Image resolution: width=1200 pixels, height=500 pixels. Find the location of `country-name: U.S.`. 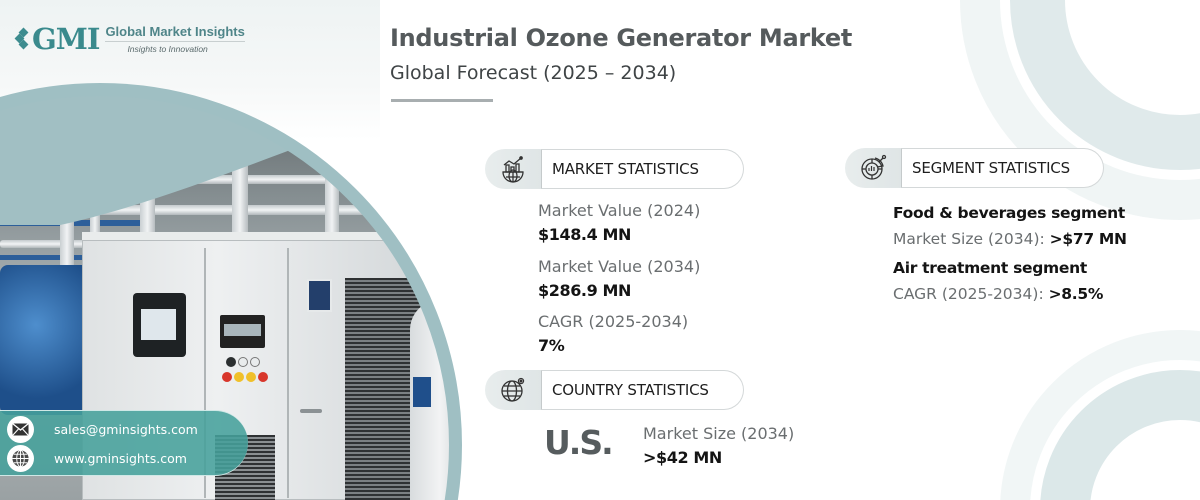

country-name: U.S. is located at coordinates (579, 442).